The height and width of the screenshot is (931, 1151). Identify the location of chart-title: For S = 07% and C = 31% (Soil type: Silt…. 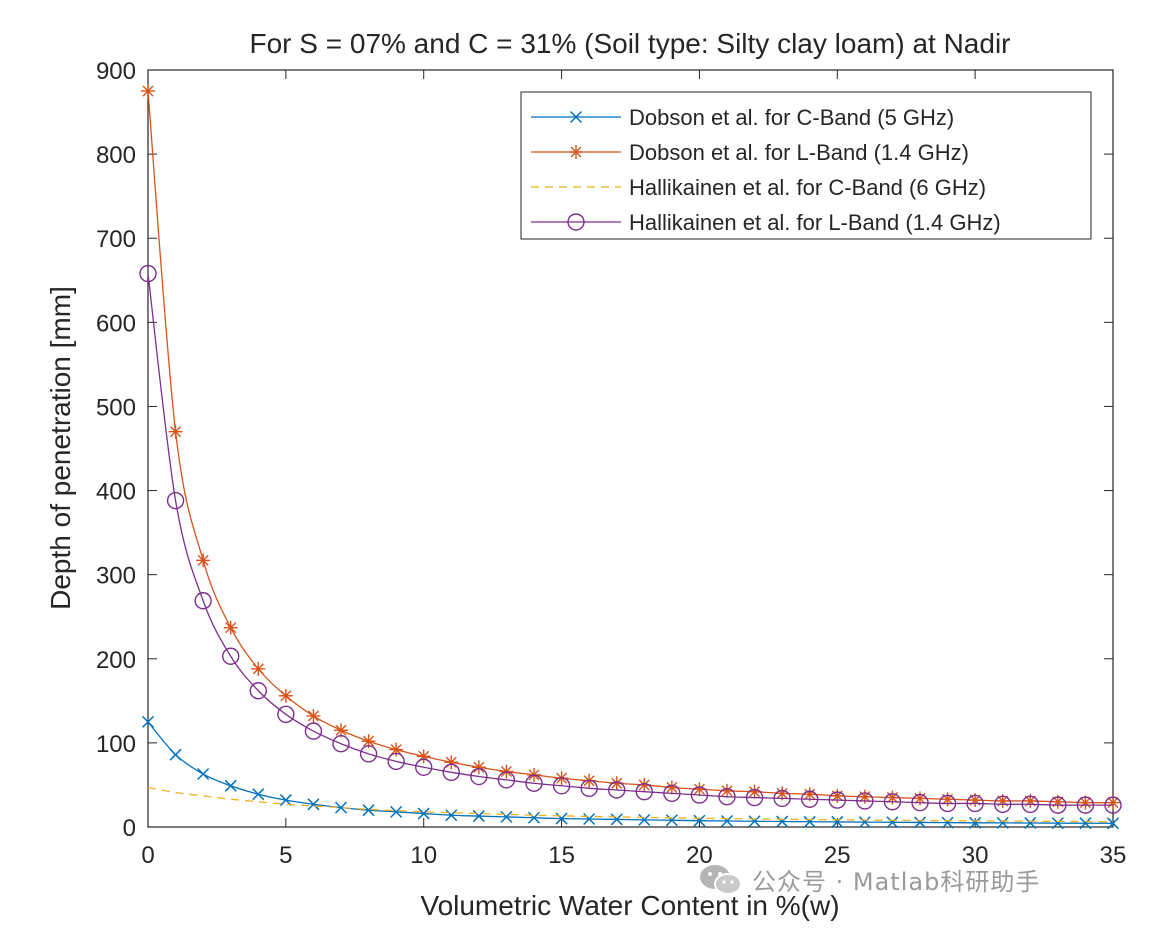
(630, 43).